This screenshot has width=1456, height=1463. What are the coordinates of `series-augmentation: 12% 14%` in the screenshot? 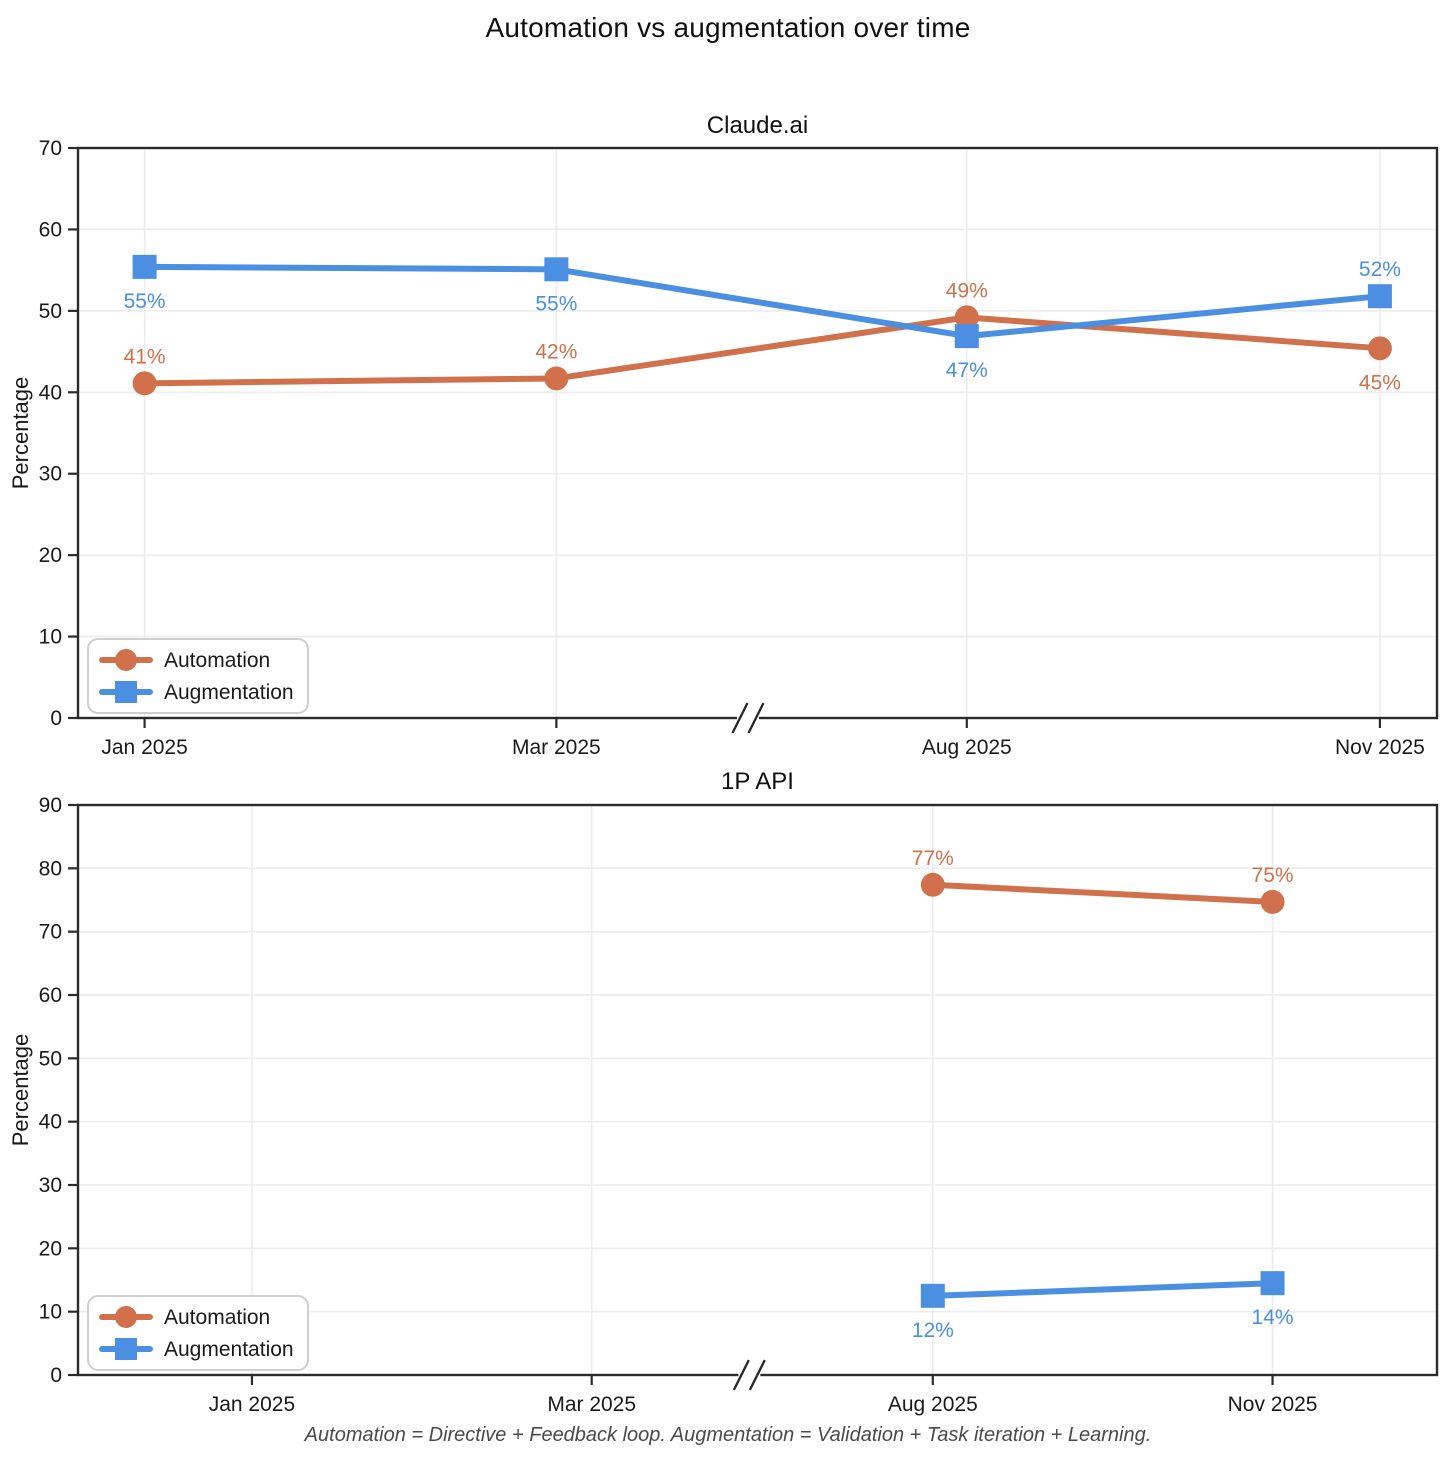 It's located at (1103, 1306).